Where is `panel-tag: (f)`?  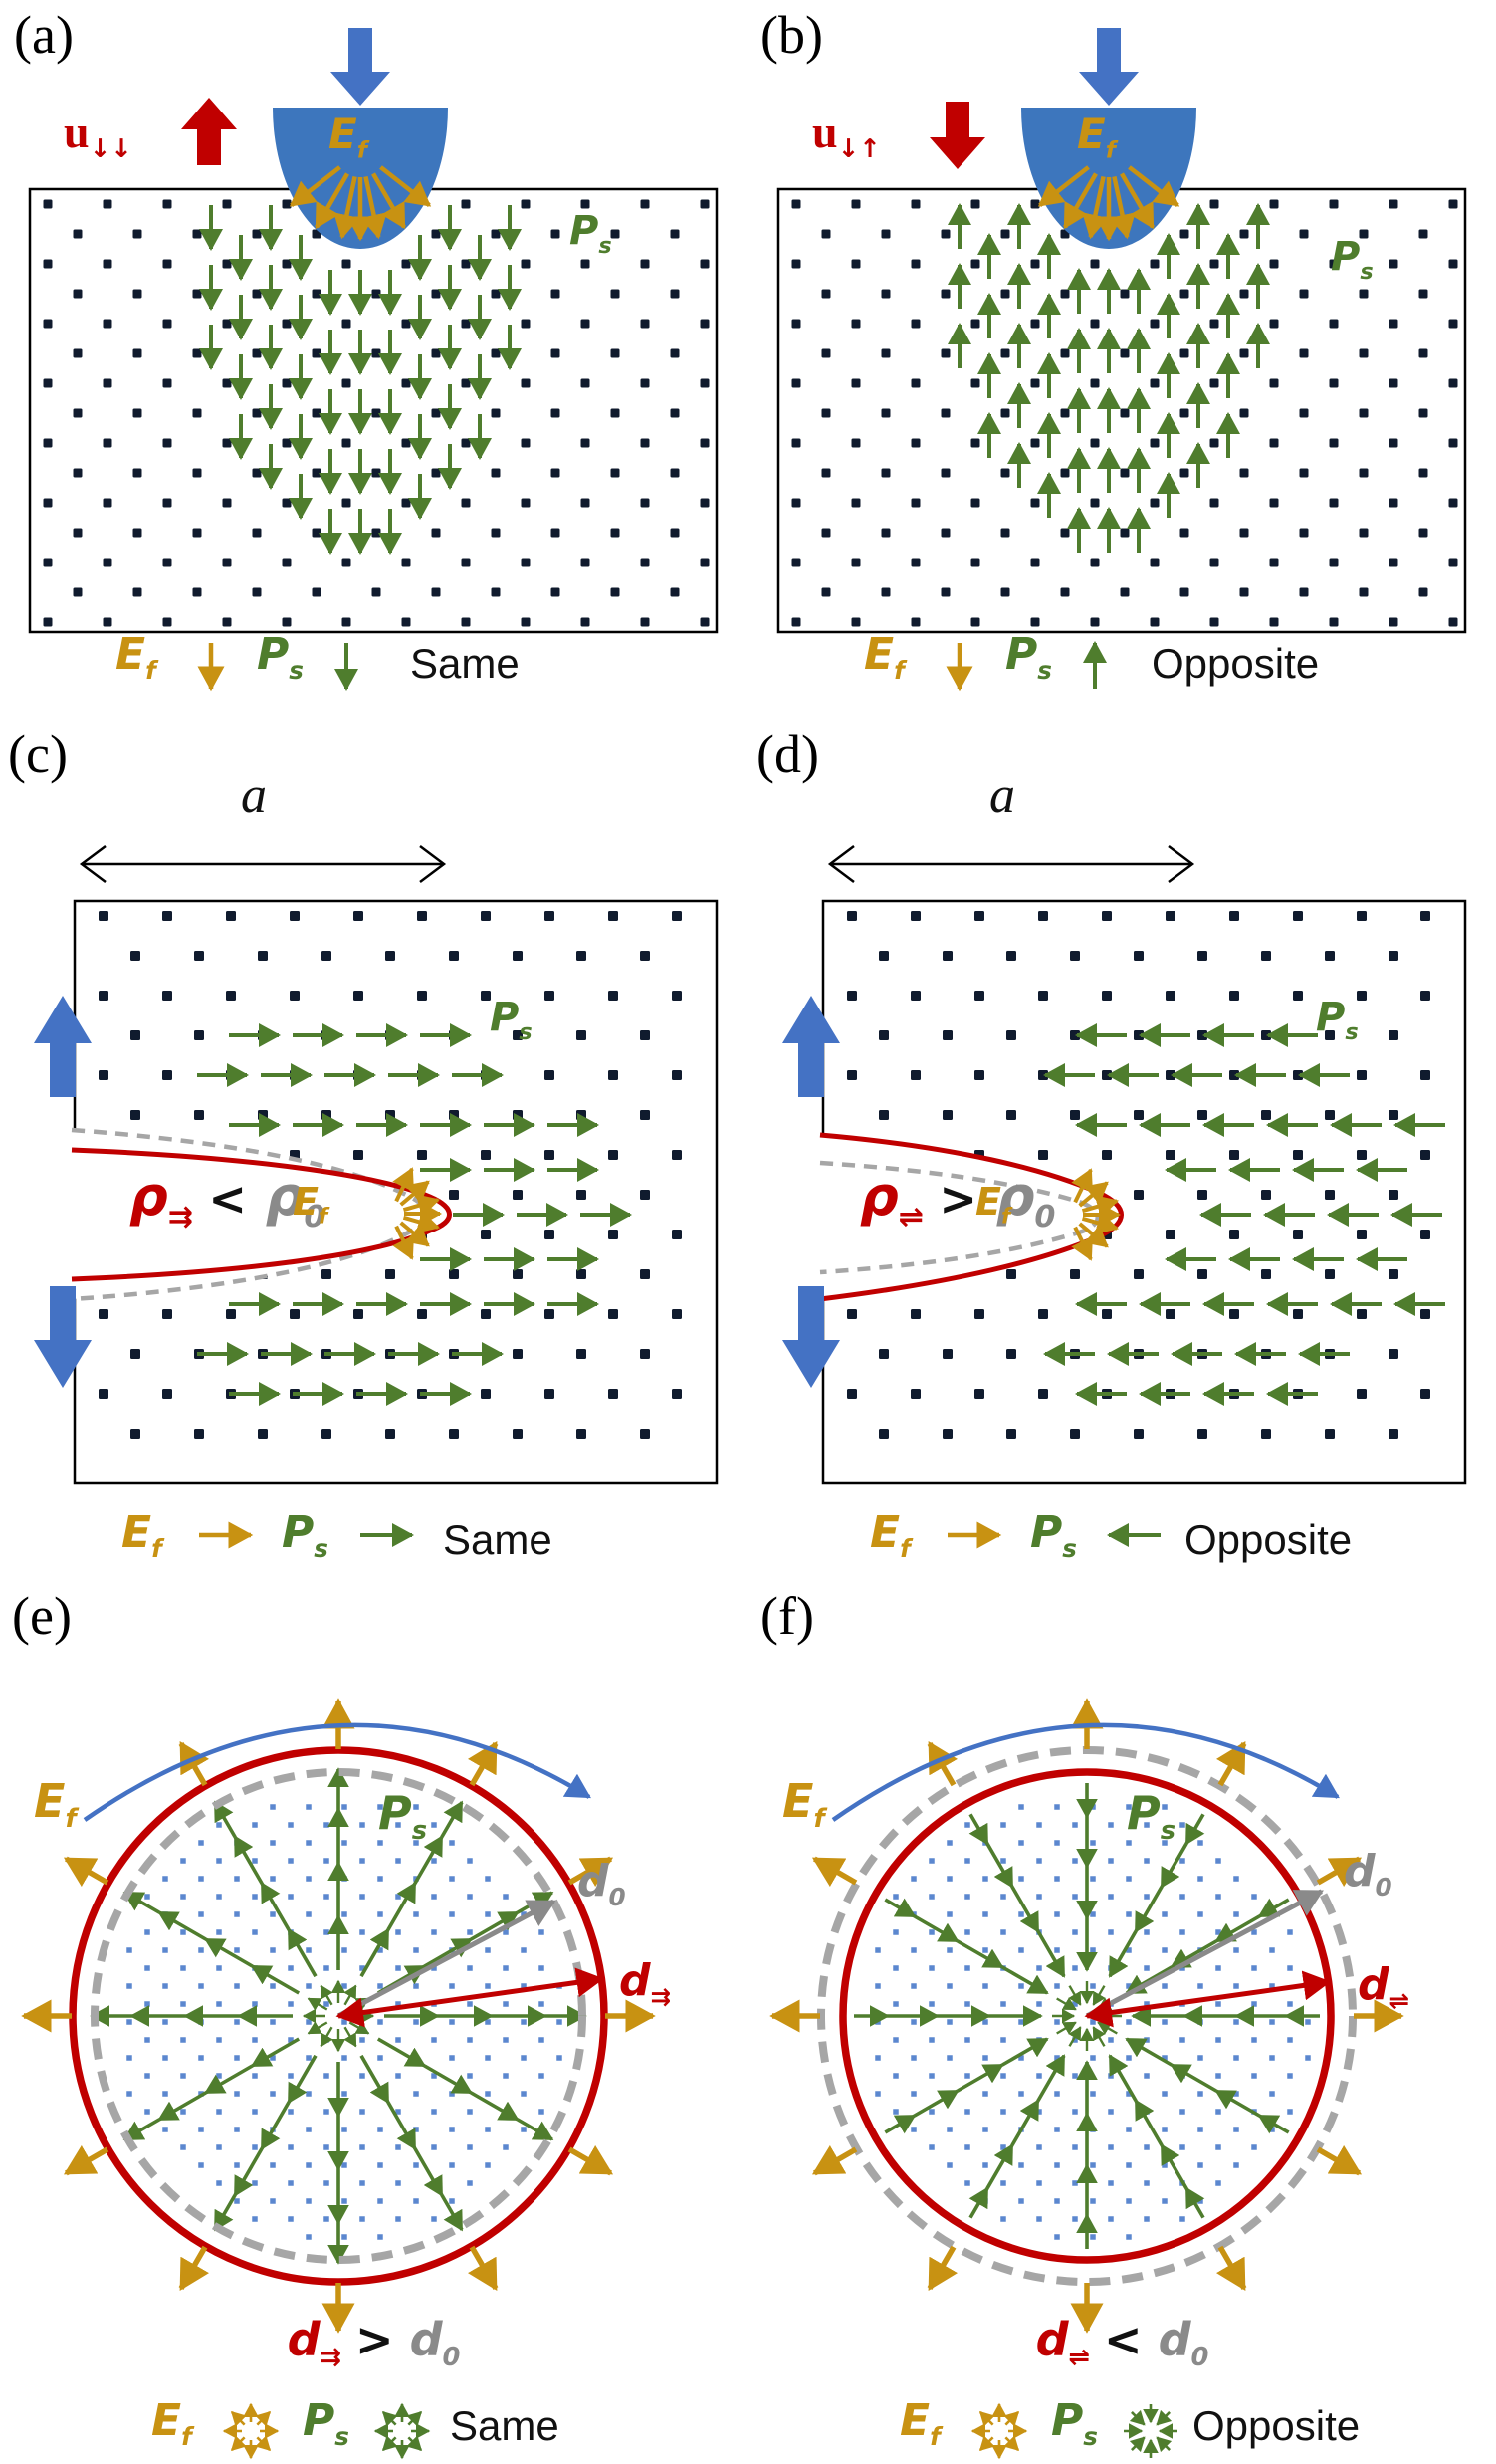 panel-tag: (f) is located at coordinates (787, 1616).